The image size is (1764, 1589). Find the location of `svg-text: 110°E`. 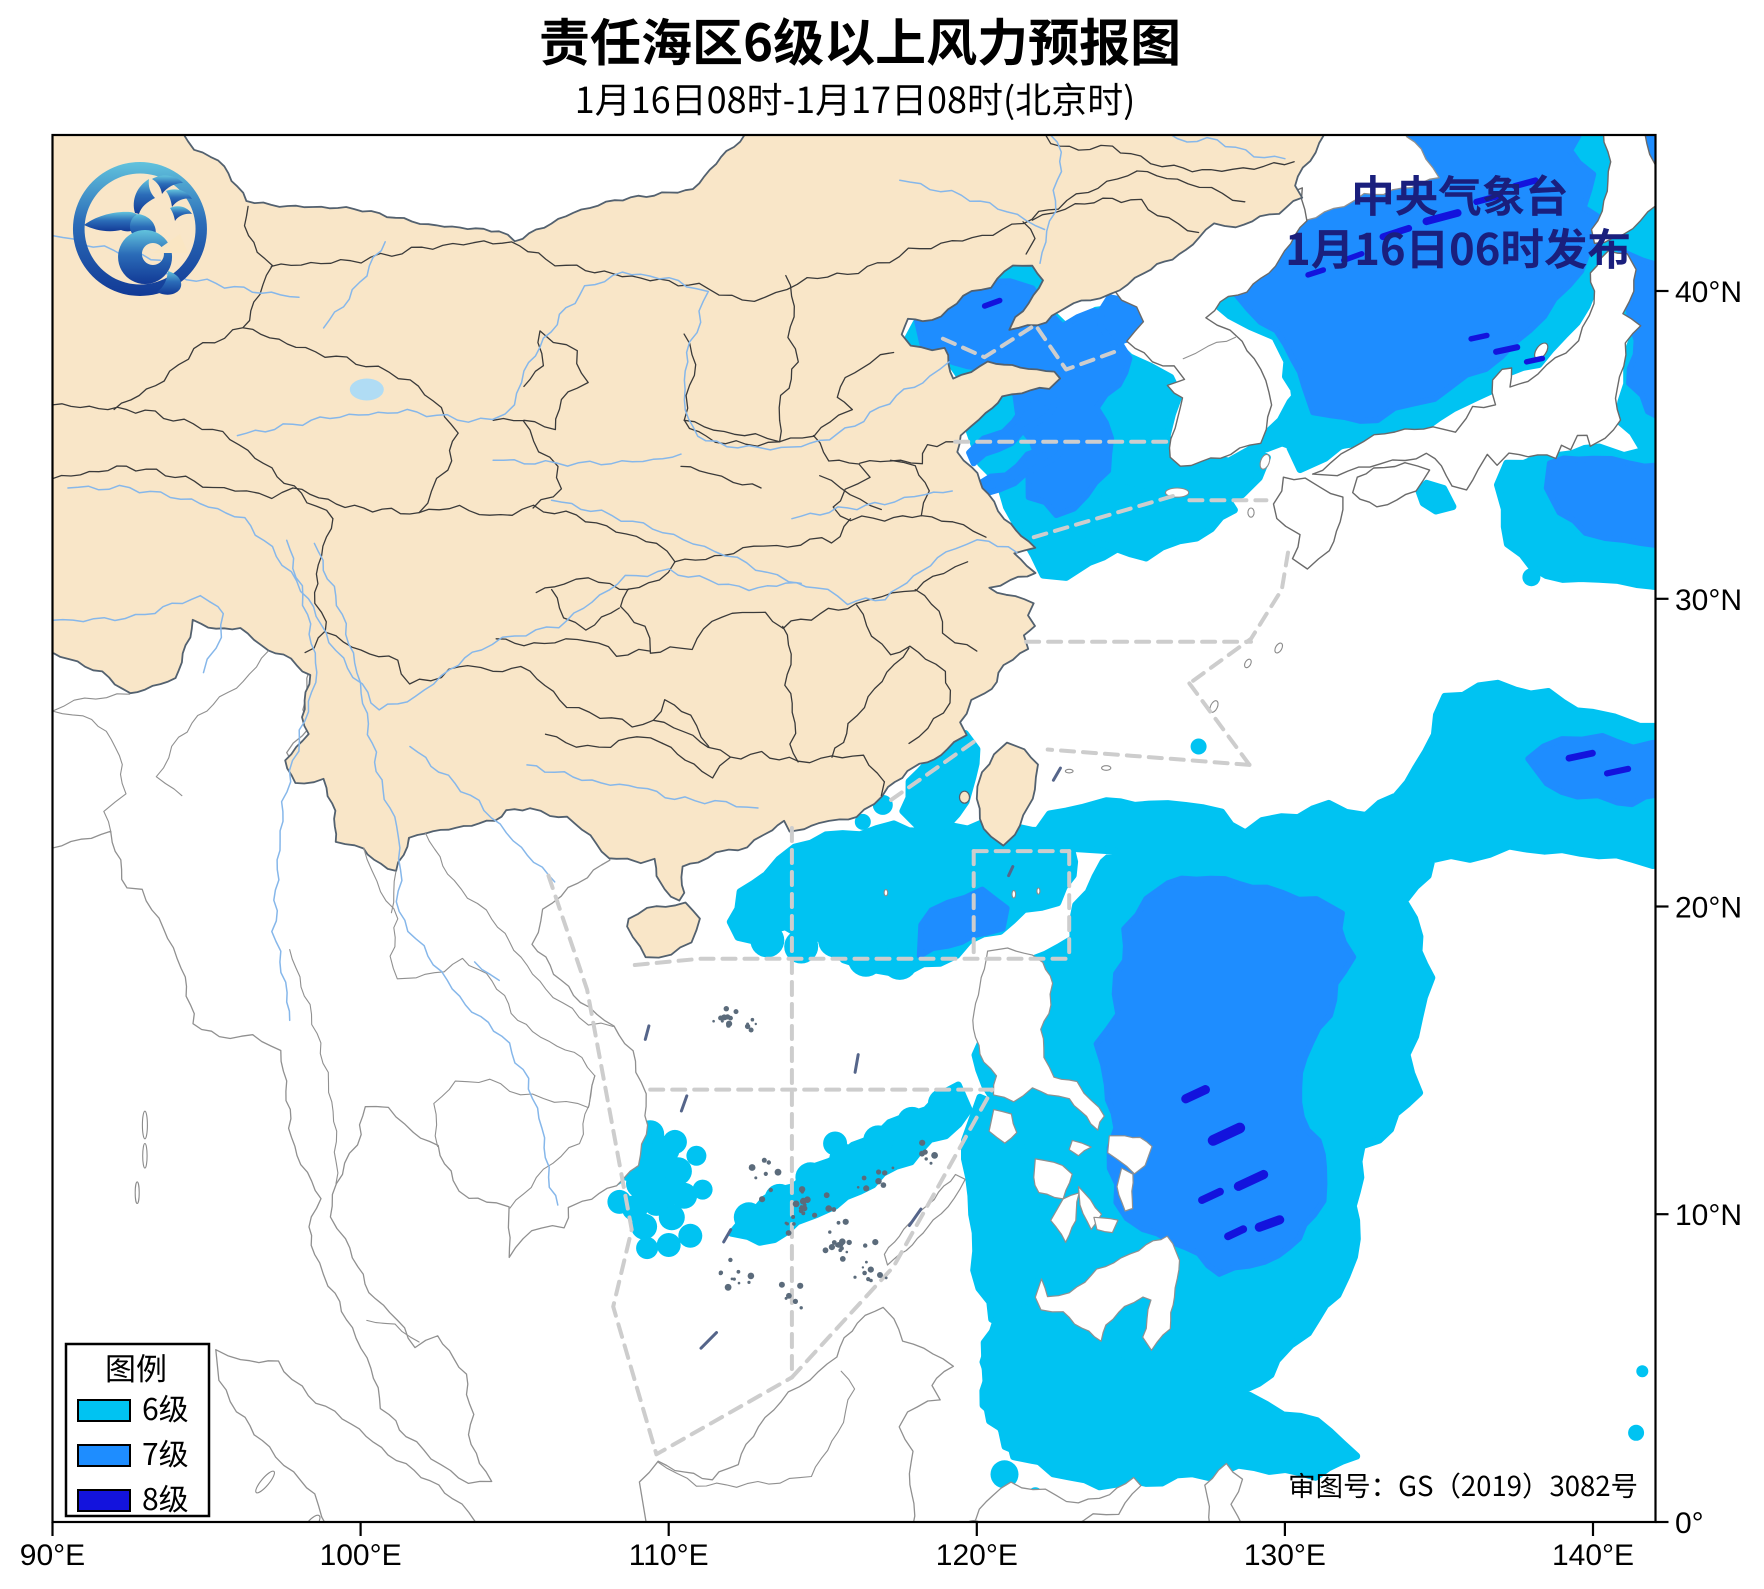

svg-text: 110°E is located at coordinates (669, 1555).